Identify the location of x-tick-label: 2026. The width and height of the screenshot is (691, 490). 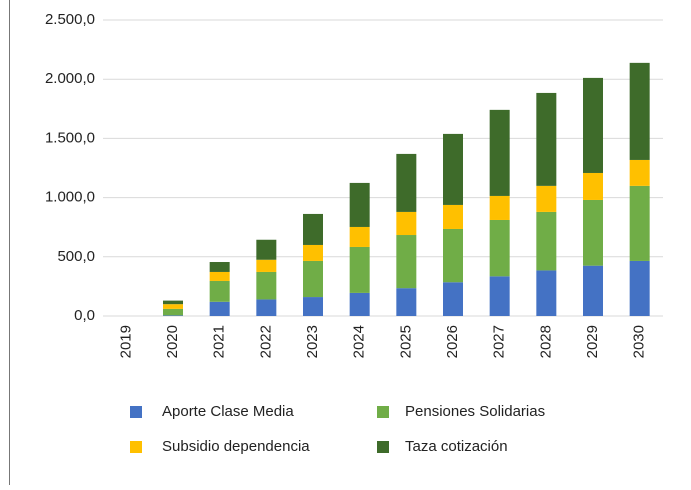
(452, 341).